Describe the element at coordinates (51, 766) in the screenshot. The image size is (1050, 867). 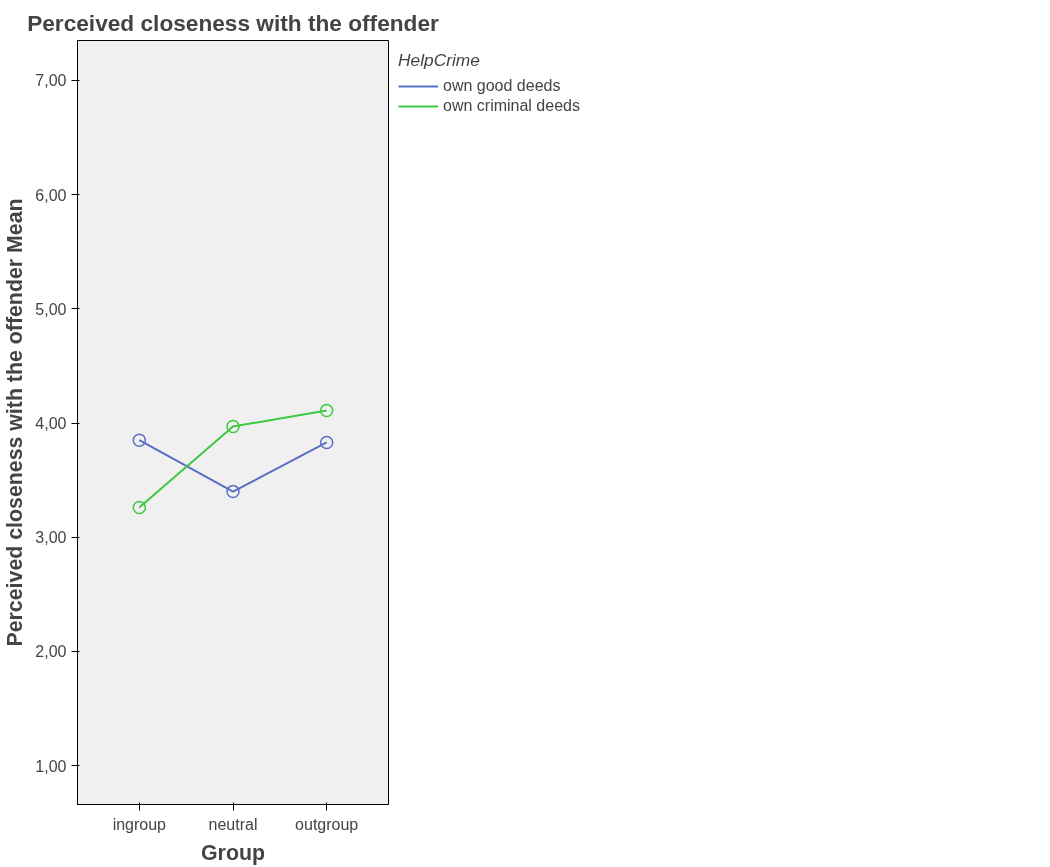
I see `y-tick-label: 1,00` at that location.